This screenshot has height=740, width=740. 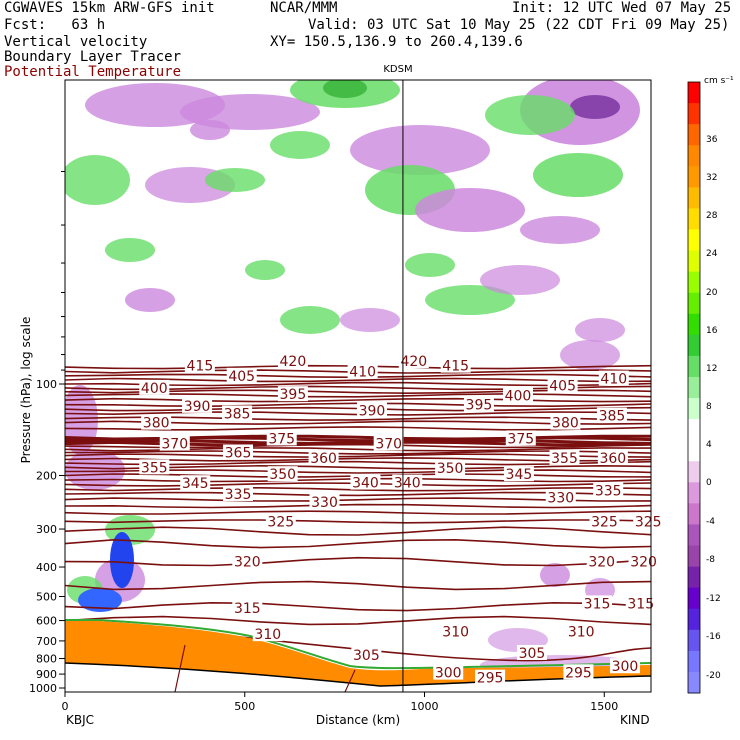 I want to click on section-endpoints: XY= 150.5,136.9 to 260.4,139.6, so click(x=396, y=42).